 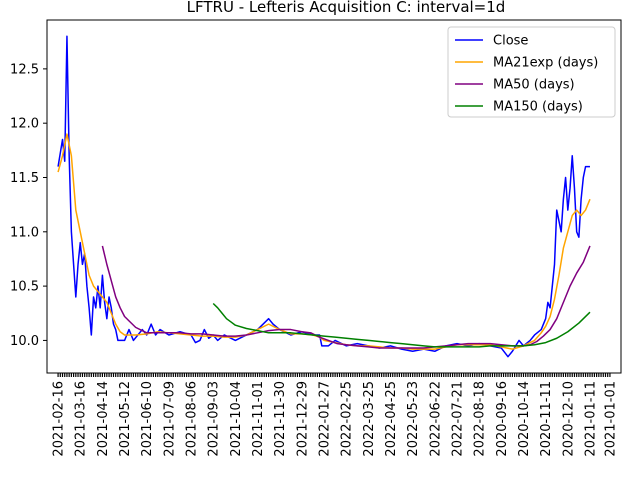 I want to click on x-tick-label: 2021-04-14, so click(x=103, y=419).